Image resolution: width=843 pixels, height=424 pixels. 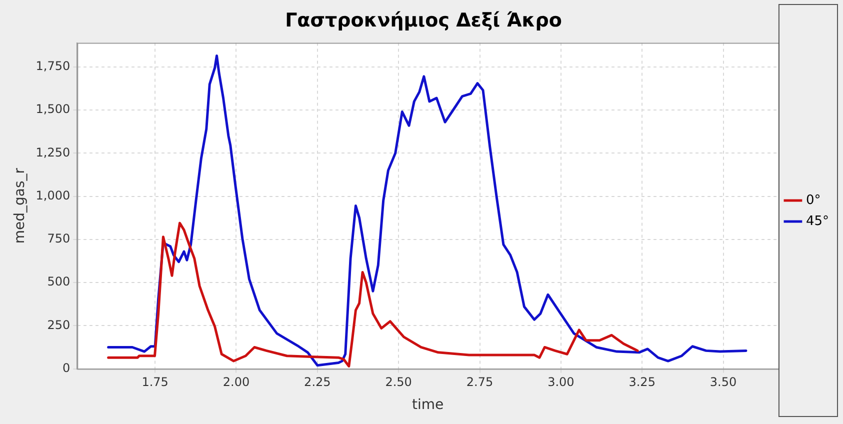 I want to click on y-tick-label: 1,250, so click(x=53, y=152).